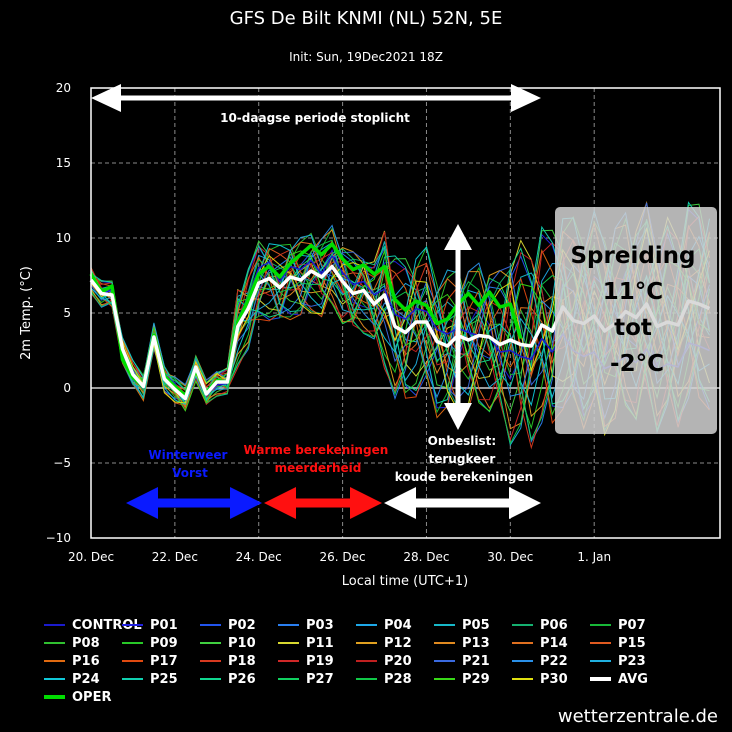  What do you see at coordinates (316, 98) in the screenshot?
I see `top-period-arrow` at bounding box center [316, 98].